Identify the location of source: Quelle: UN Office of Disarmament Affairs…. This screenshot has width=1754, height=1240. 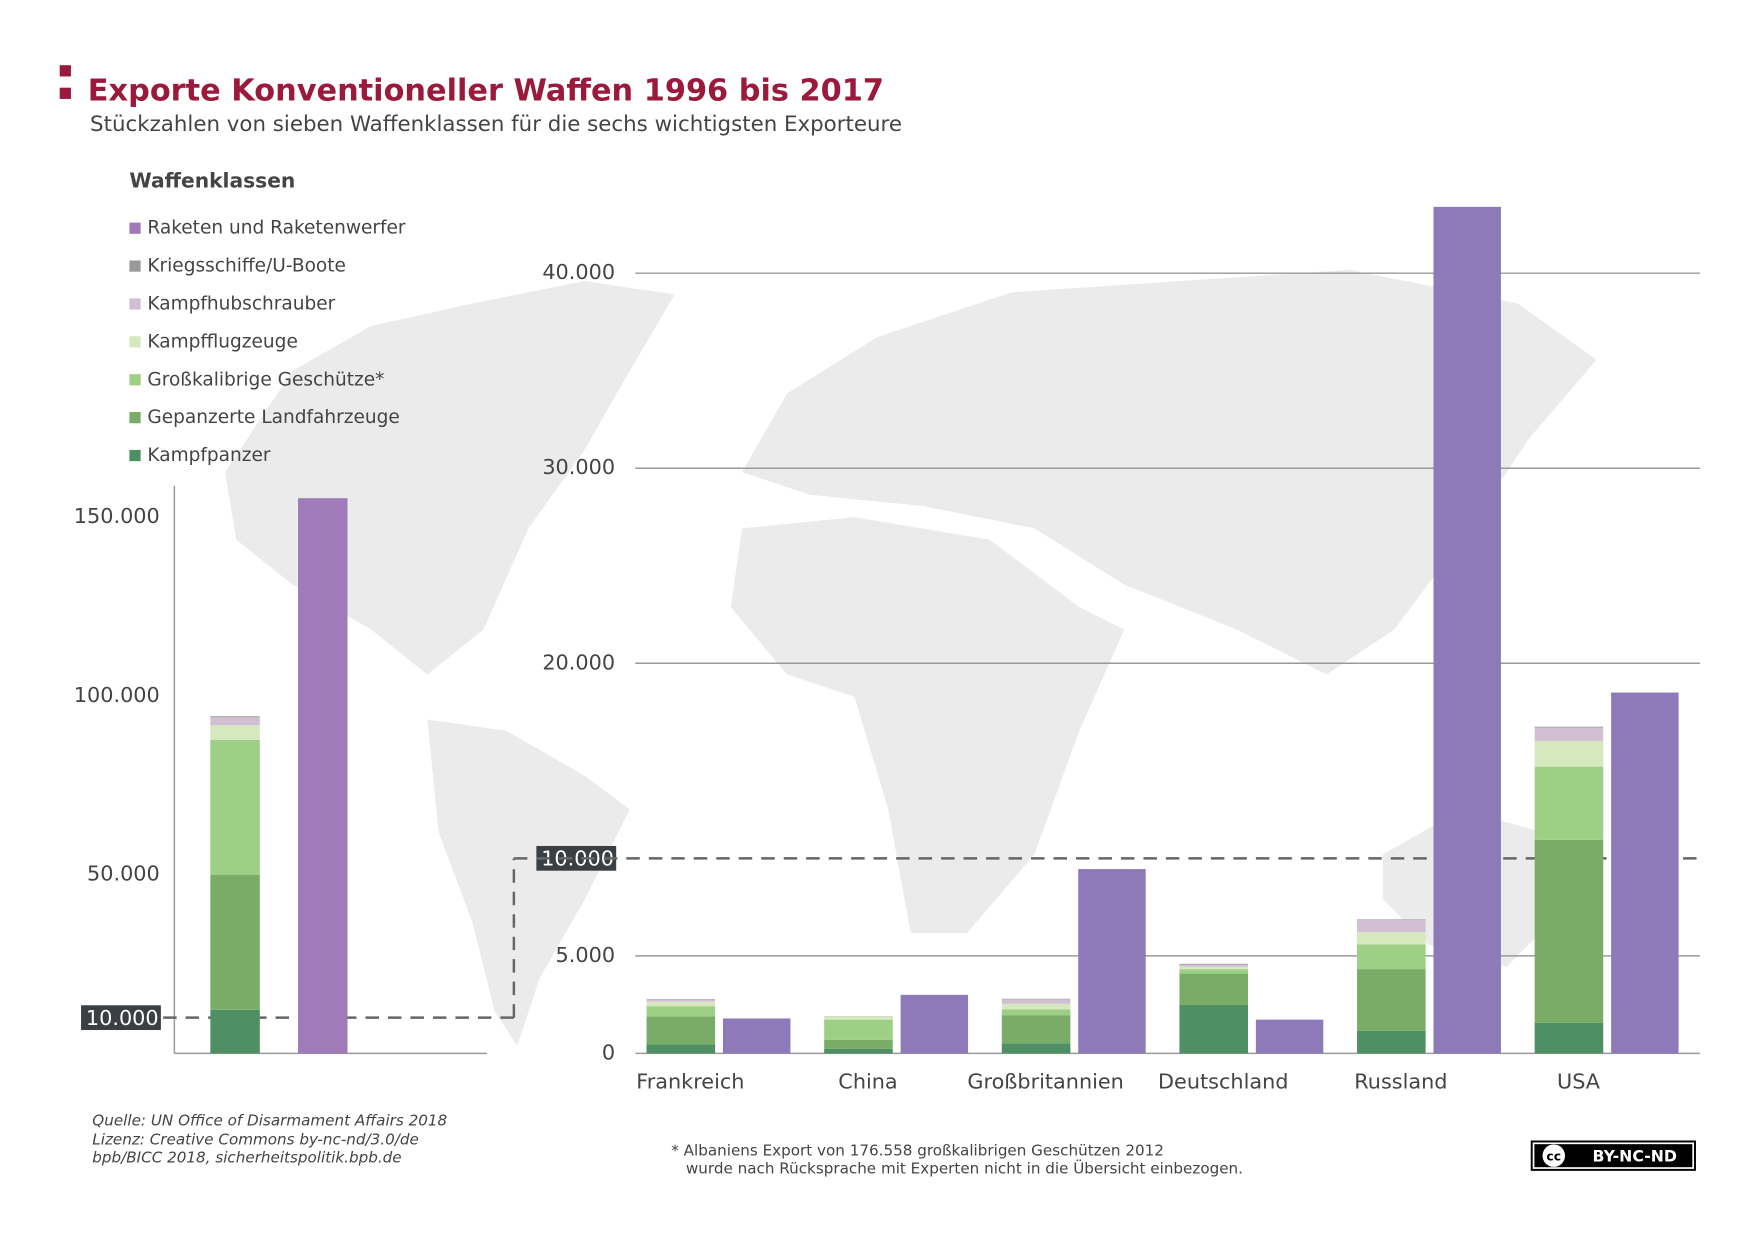
(269, 1120).